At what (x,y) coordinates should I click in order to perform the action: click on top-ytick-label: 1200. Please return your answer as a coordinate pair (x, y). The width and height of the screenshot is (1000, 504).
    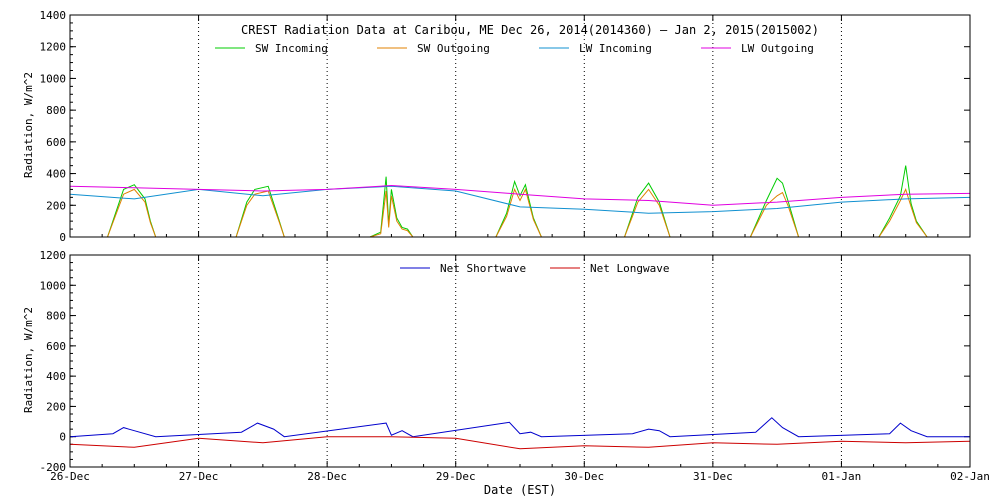
    Looking at the image, I should click on (53, 47).